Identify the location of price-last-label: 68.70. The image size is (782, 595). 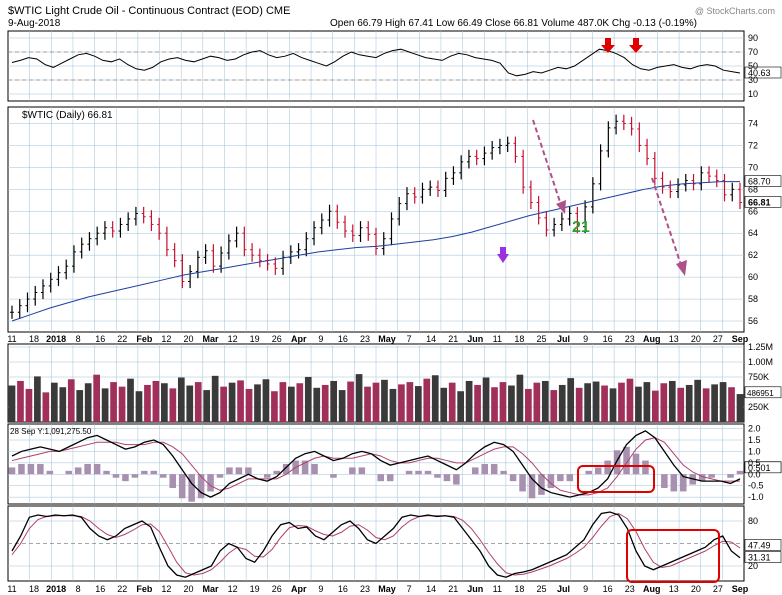
(759, 182).